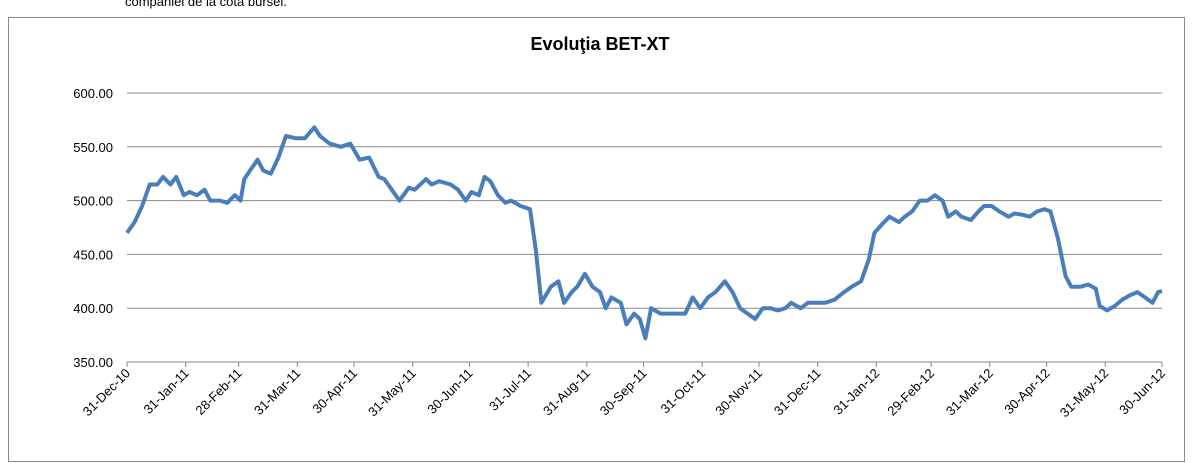 The image size is (1195, 463). What do you see at coordinates (206, 4) in the screenshot?
I see `text-above: companiei de la cota bursei.` at bounding box center [206, 4].